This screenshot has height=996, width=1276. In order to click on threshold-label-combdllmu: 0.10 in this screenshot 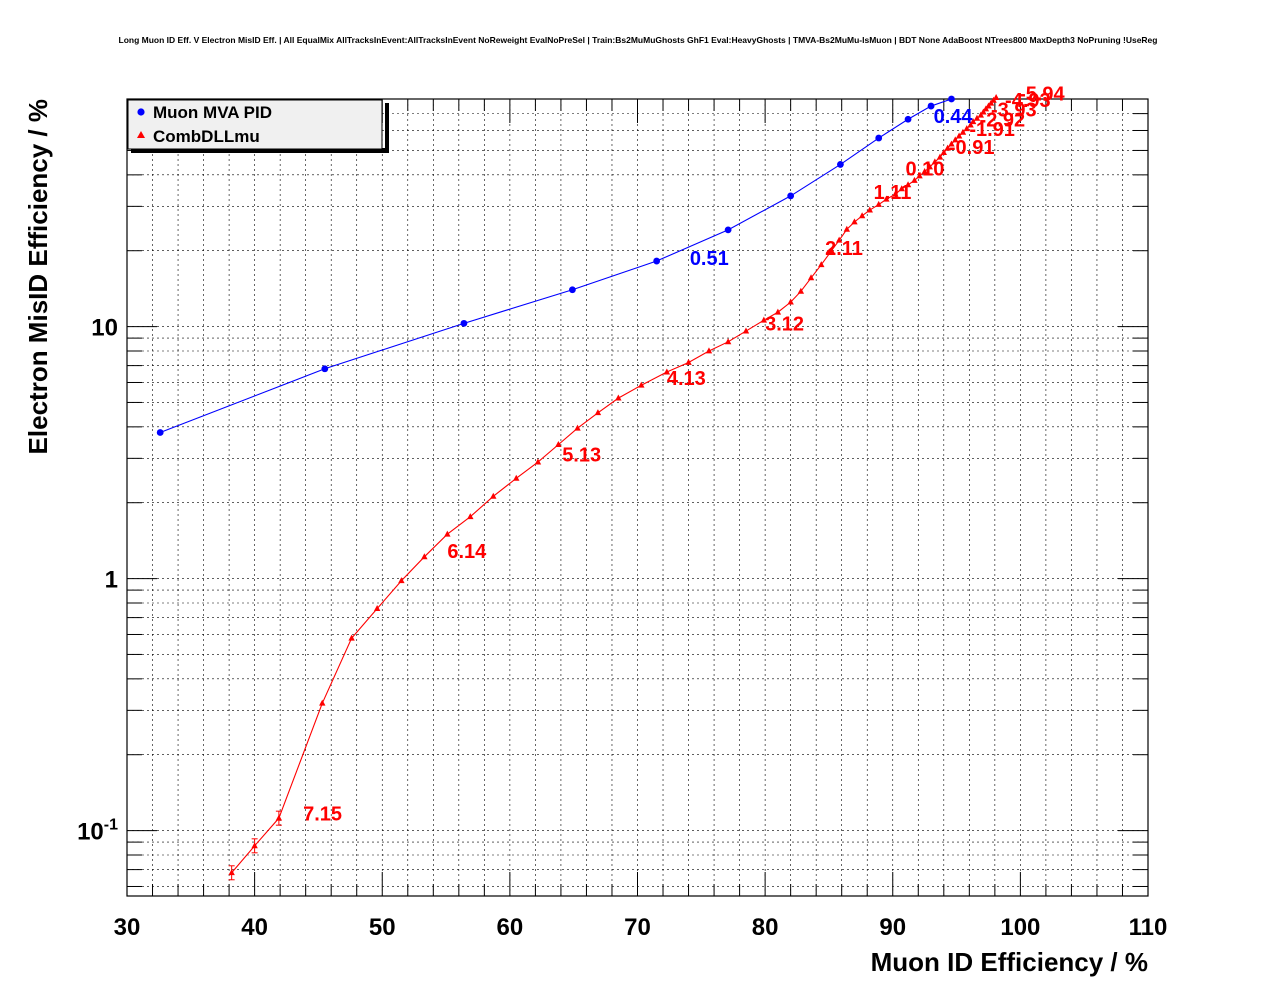, I will do `click(925, 170)`.